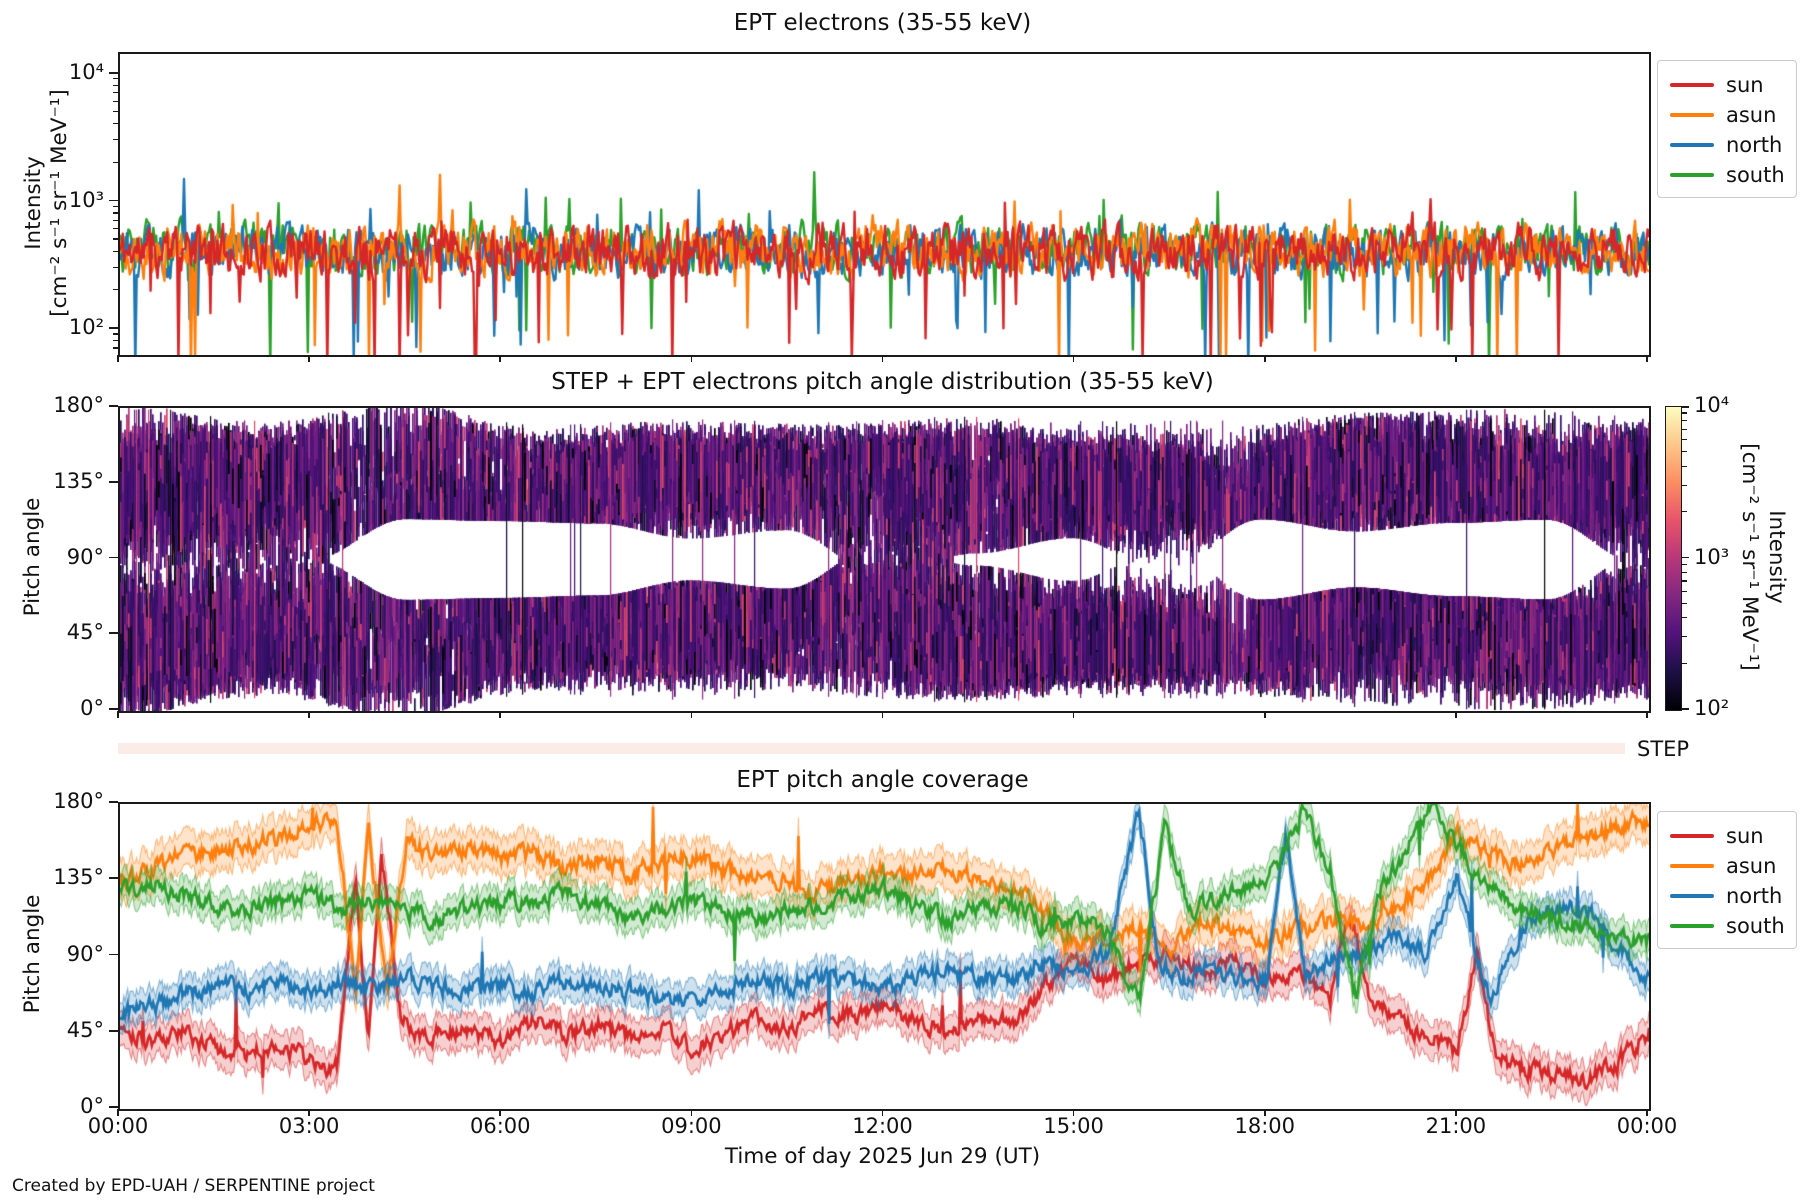 This screenshot has height=1200, width=1800. I want to click on panel3-legend: sun asun north south, so click(1727, 880).